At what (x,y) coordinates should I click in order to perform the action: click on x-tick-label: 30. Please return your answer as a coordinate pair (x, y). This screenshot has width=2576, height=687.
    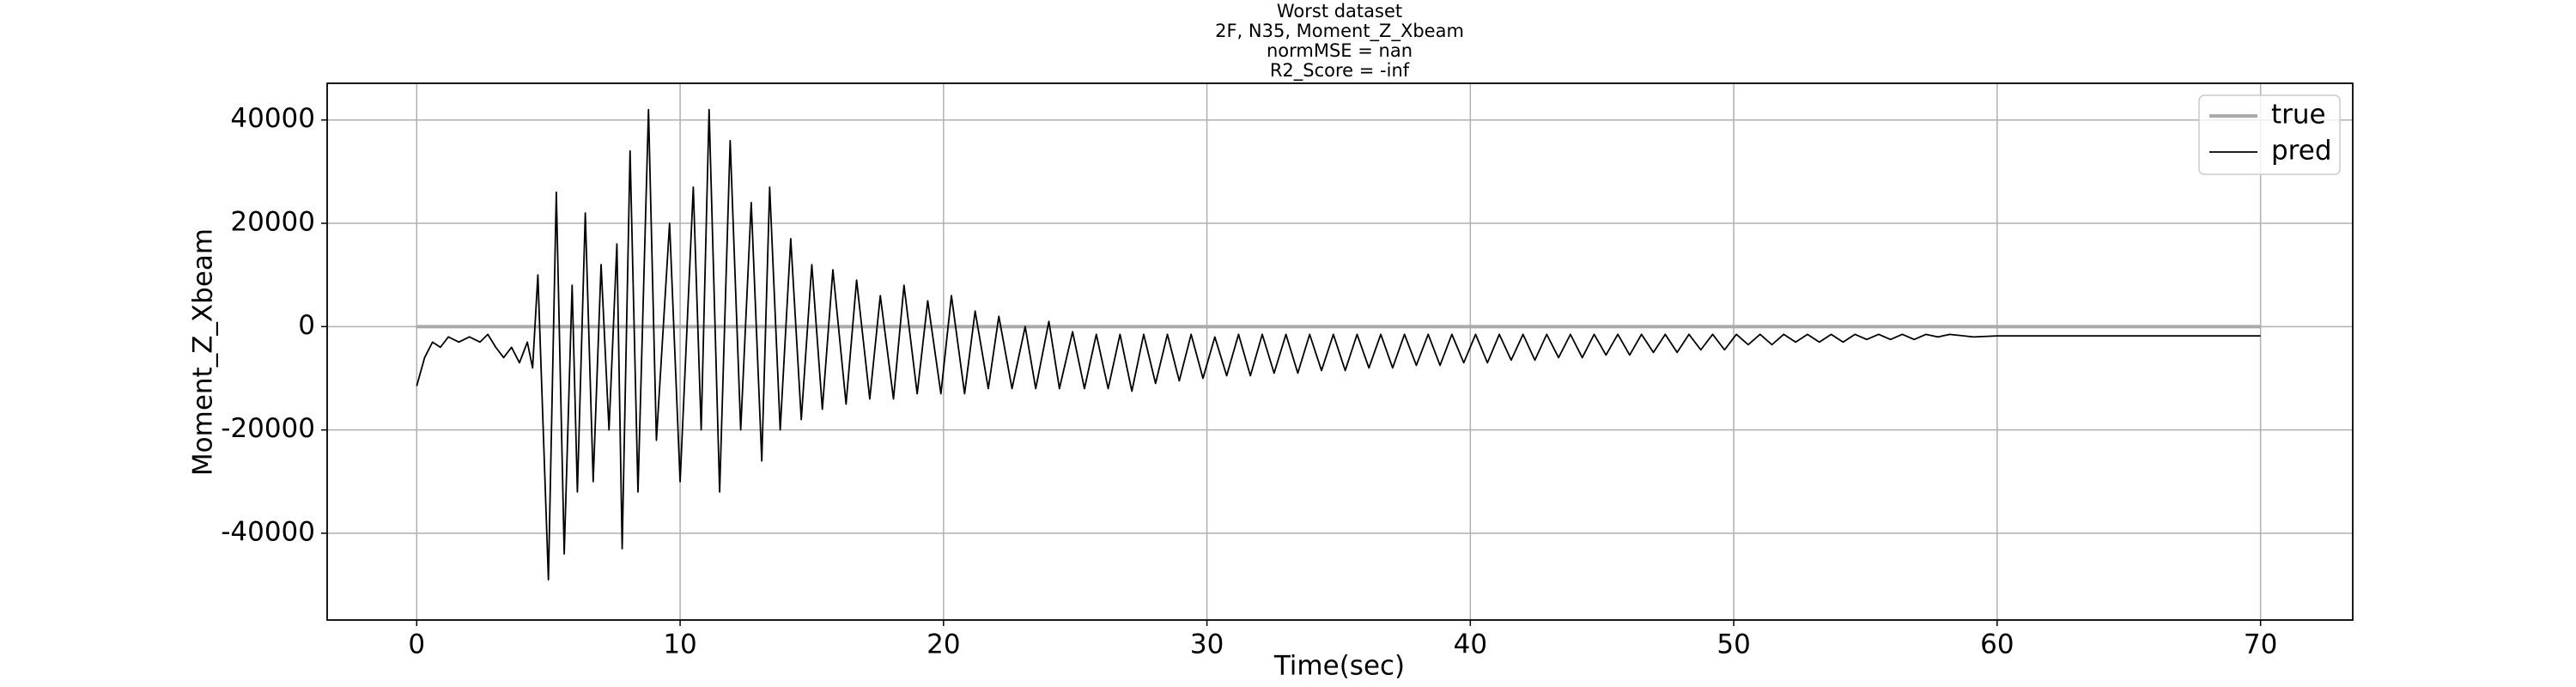
    Looking at the image, I should click on (1207, 644).